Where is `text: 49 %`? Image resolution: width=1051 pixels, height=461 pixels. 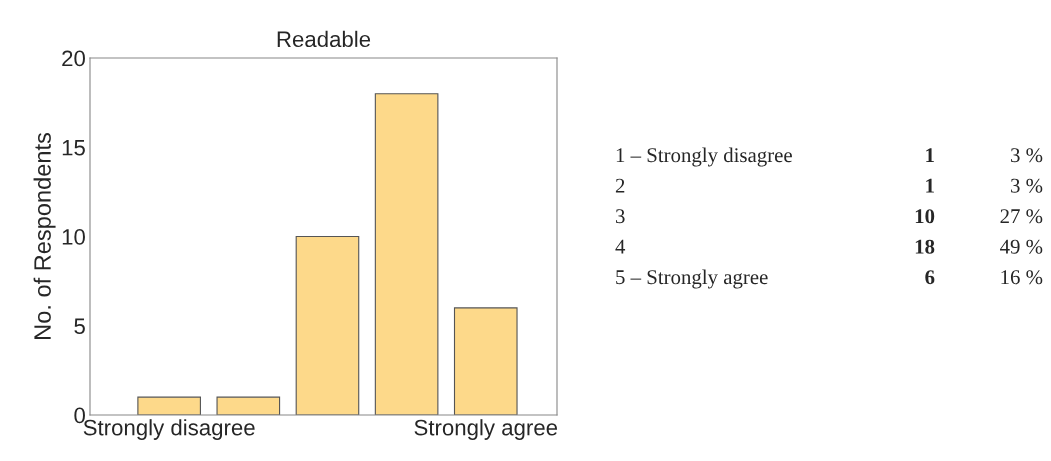 text: 49 % is located at coordinates (1021, 246).